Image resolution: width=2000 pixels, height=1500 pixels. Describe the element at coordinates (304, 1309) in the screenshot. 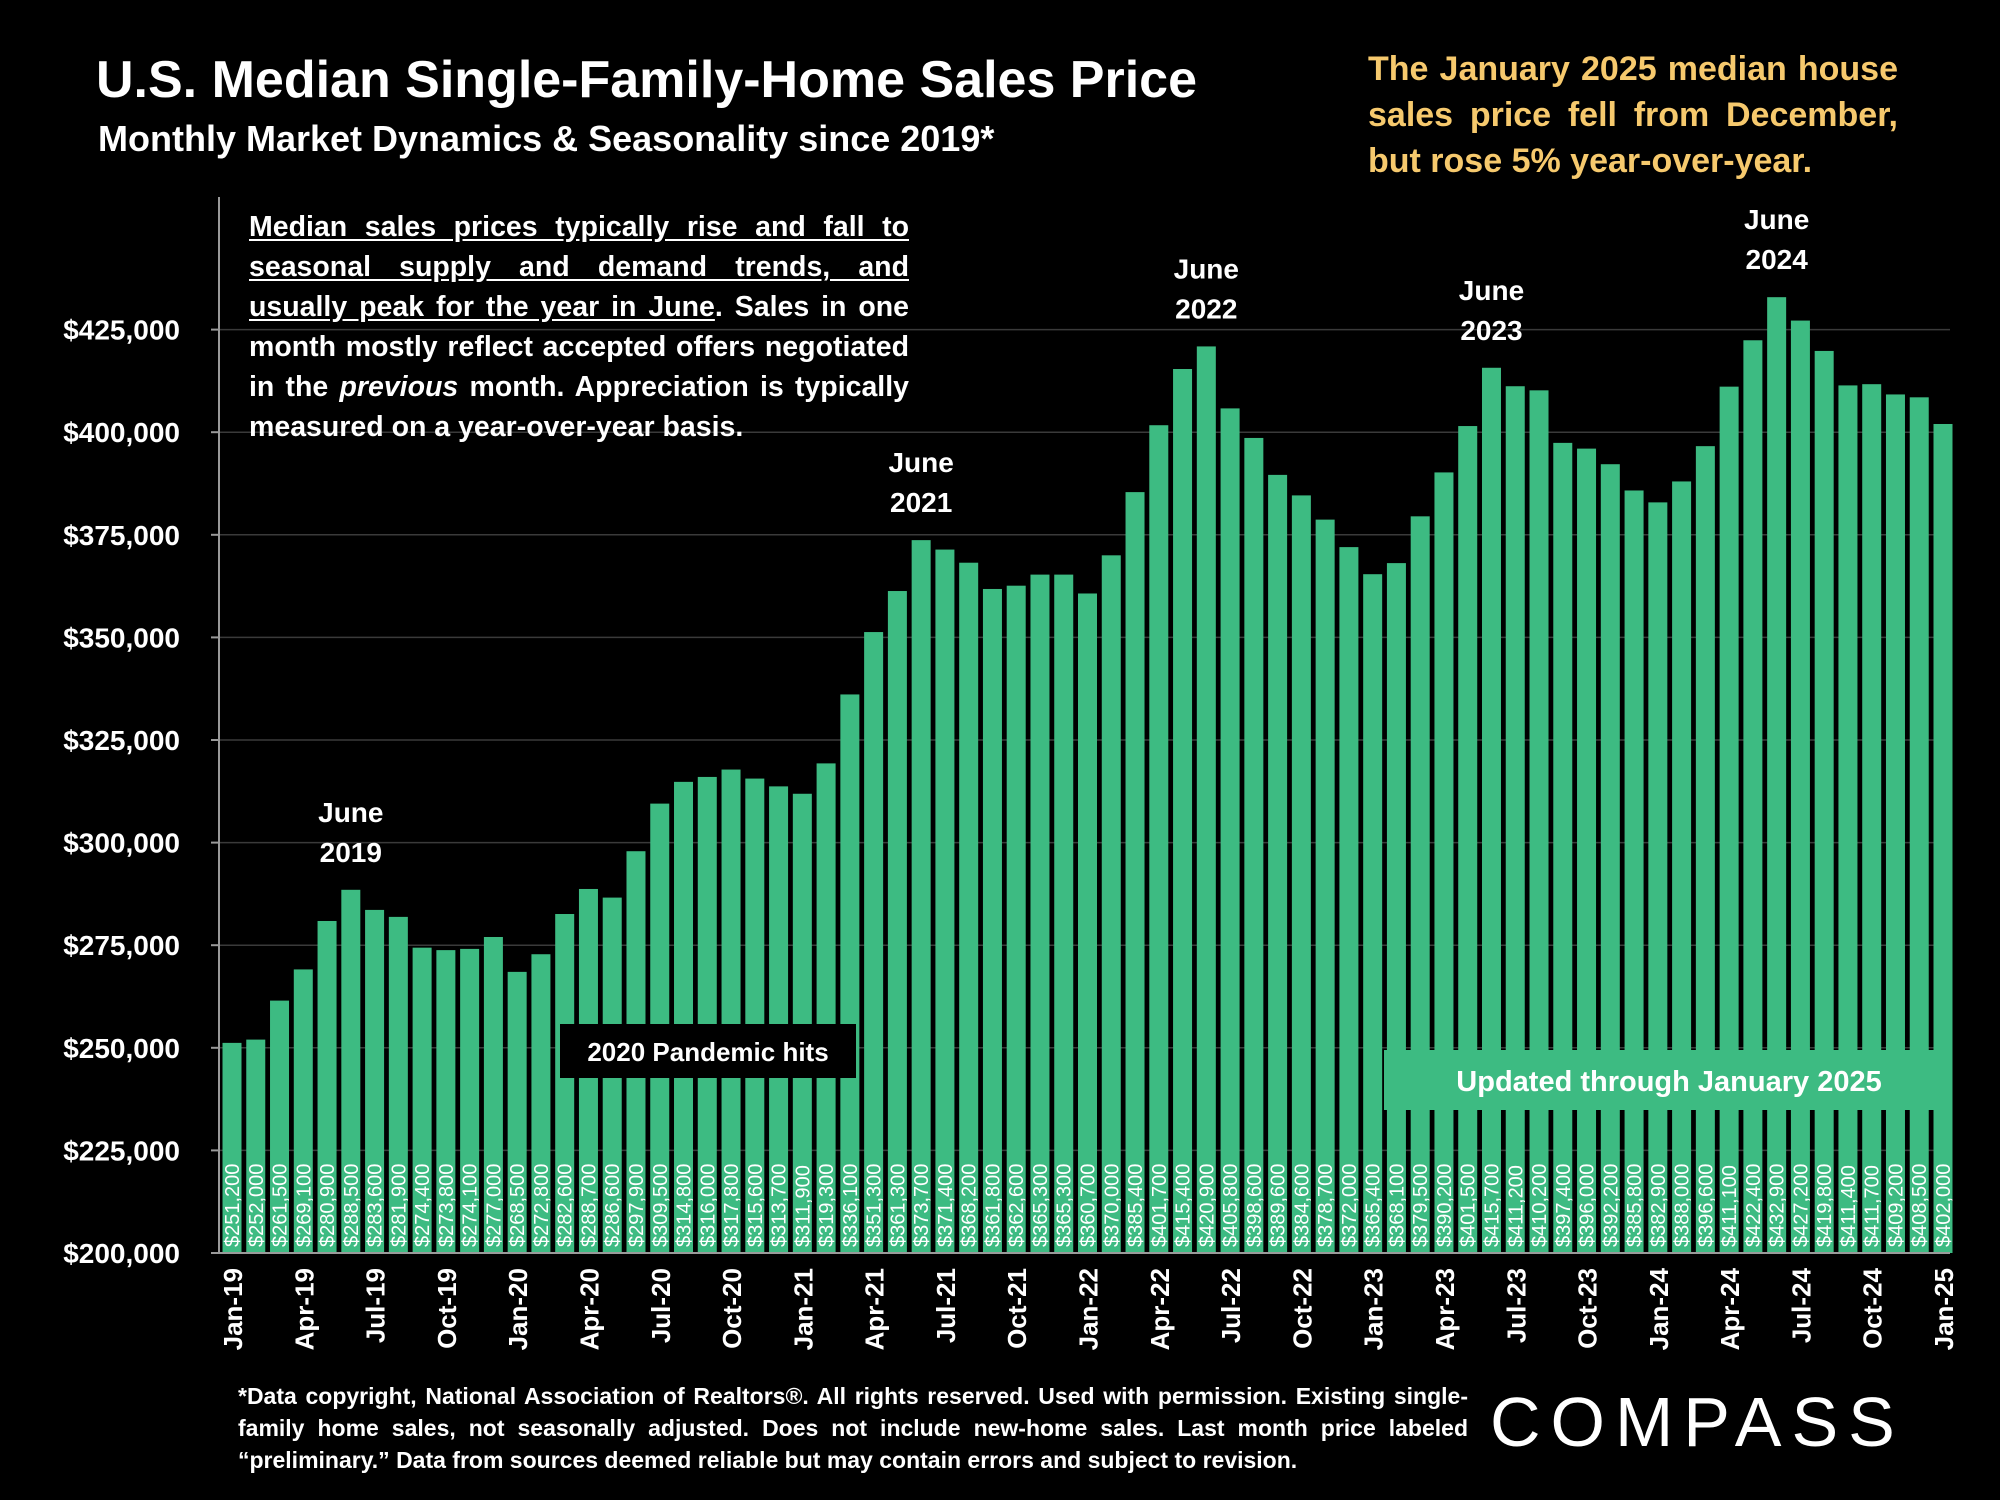

I see `x-tick-label: Apr-19` at that location.